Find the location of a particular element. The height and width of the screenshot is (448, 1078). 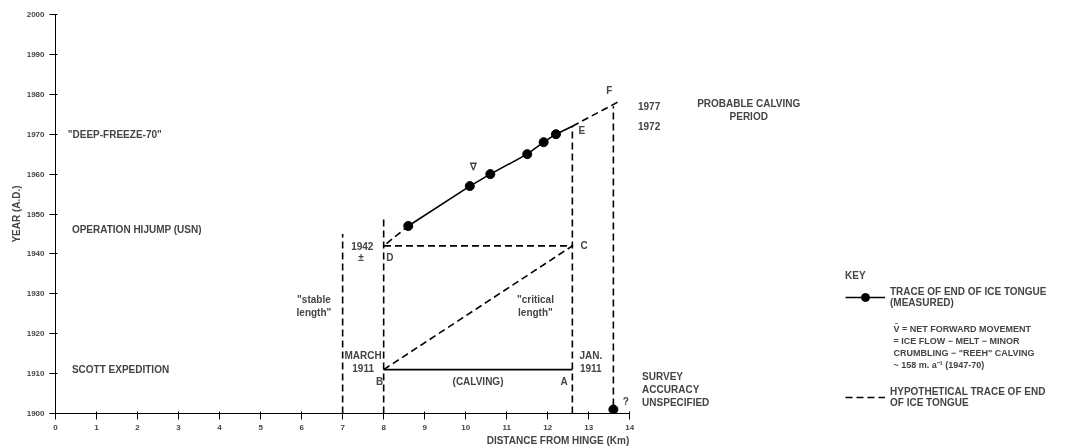

x-tick-label: 5 is located at coordinates (261, 427).